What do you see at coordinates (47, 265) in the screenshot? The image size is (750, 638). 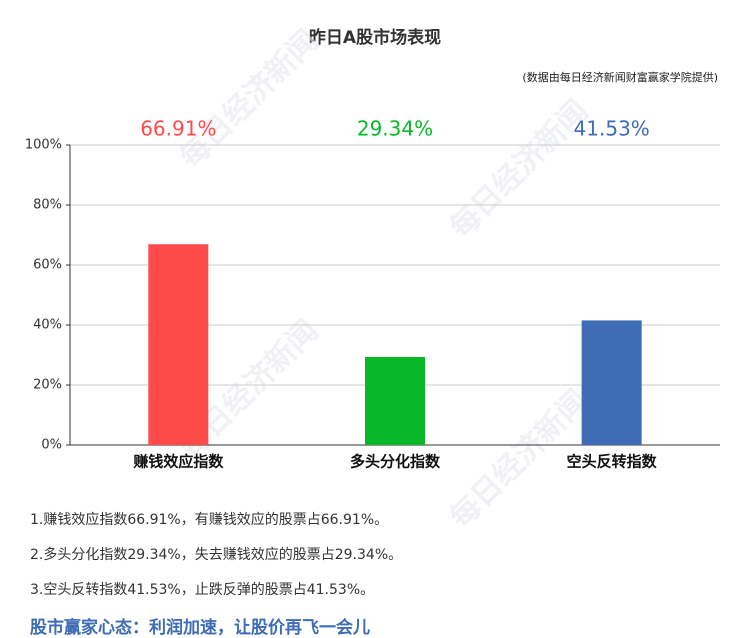 I see `y-tick-label: 60%` at bounding box center [47, 265].